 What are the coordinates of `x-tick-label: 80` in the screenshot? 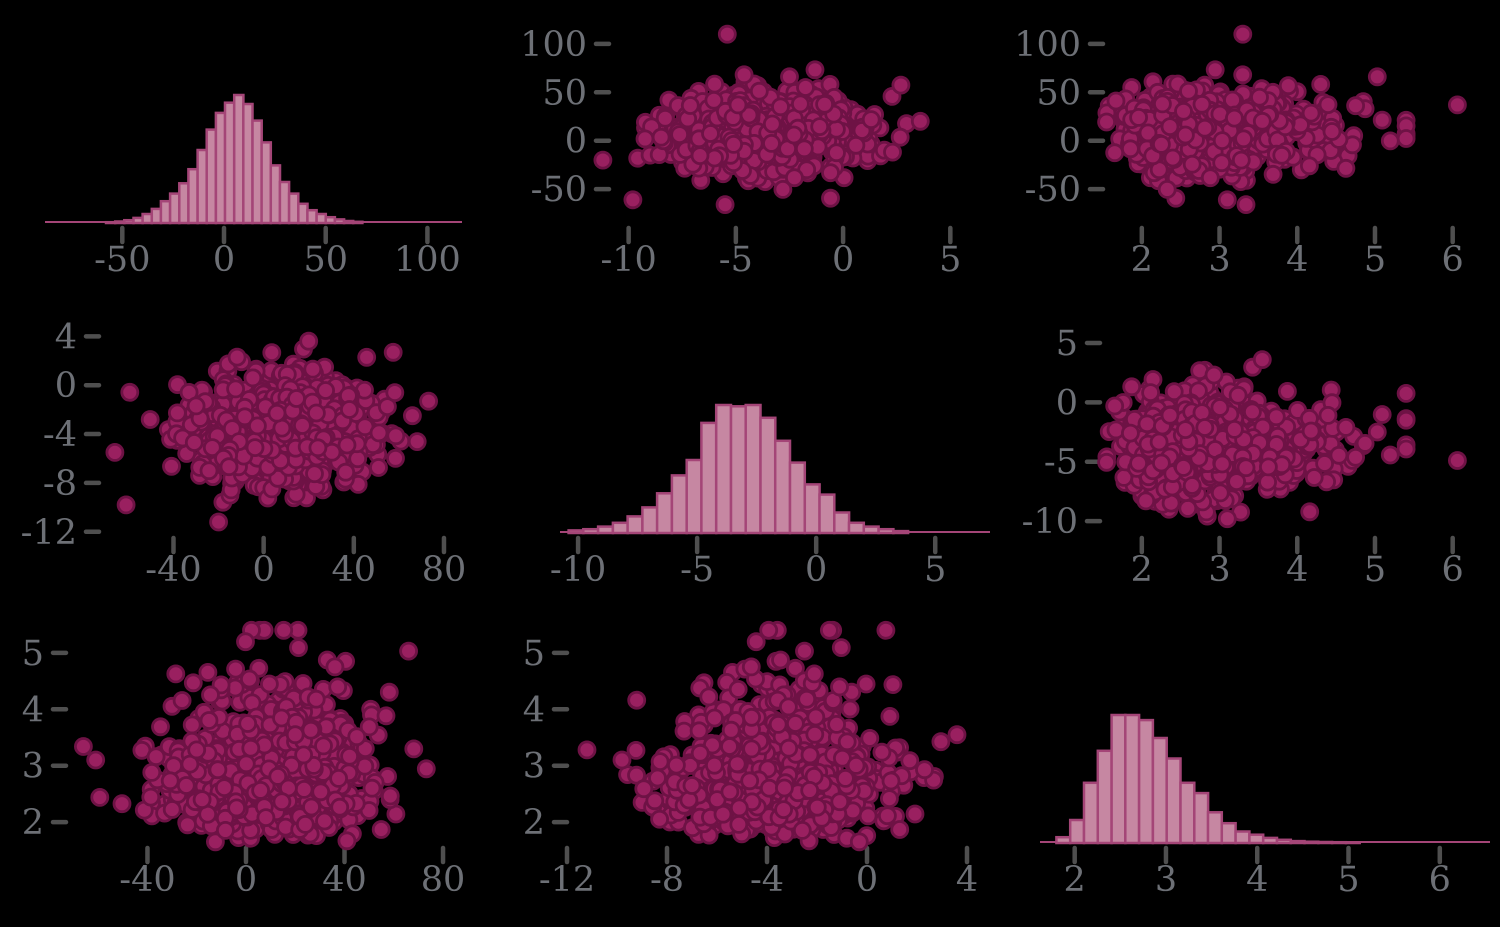 It's located at (444, 570).